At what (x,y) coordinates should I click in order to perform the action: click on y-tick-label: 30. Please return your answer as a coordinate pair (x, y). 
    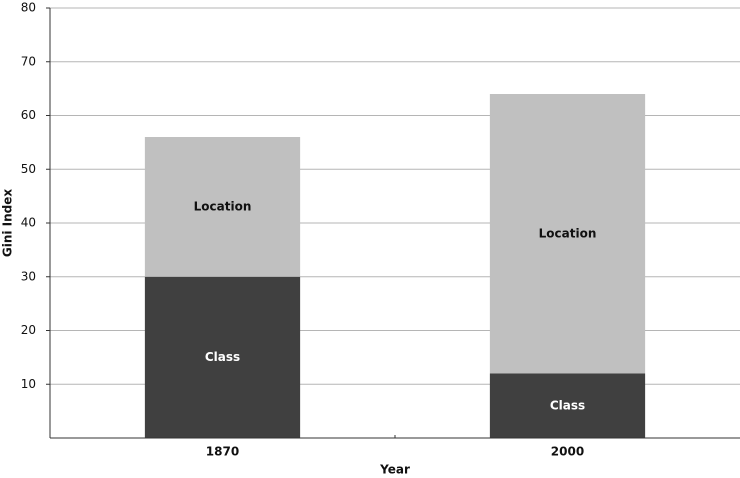
    Looking at the image, I should click on (28, 276).